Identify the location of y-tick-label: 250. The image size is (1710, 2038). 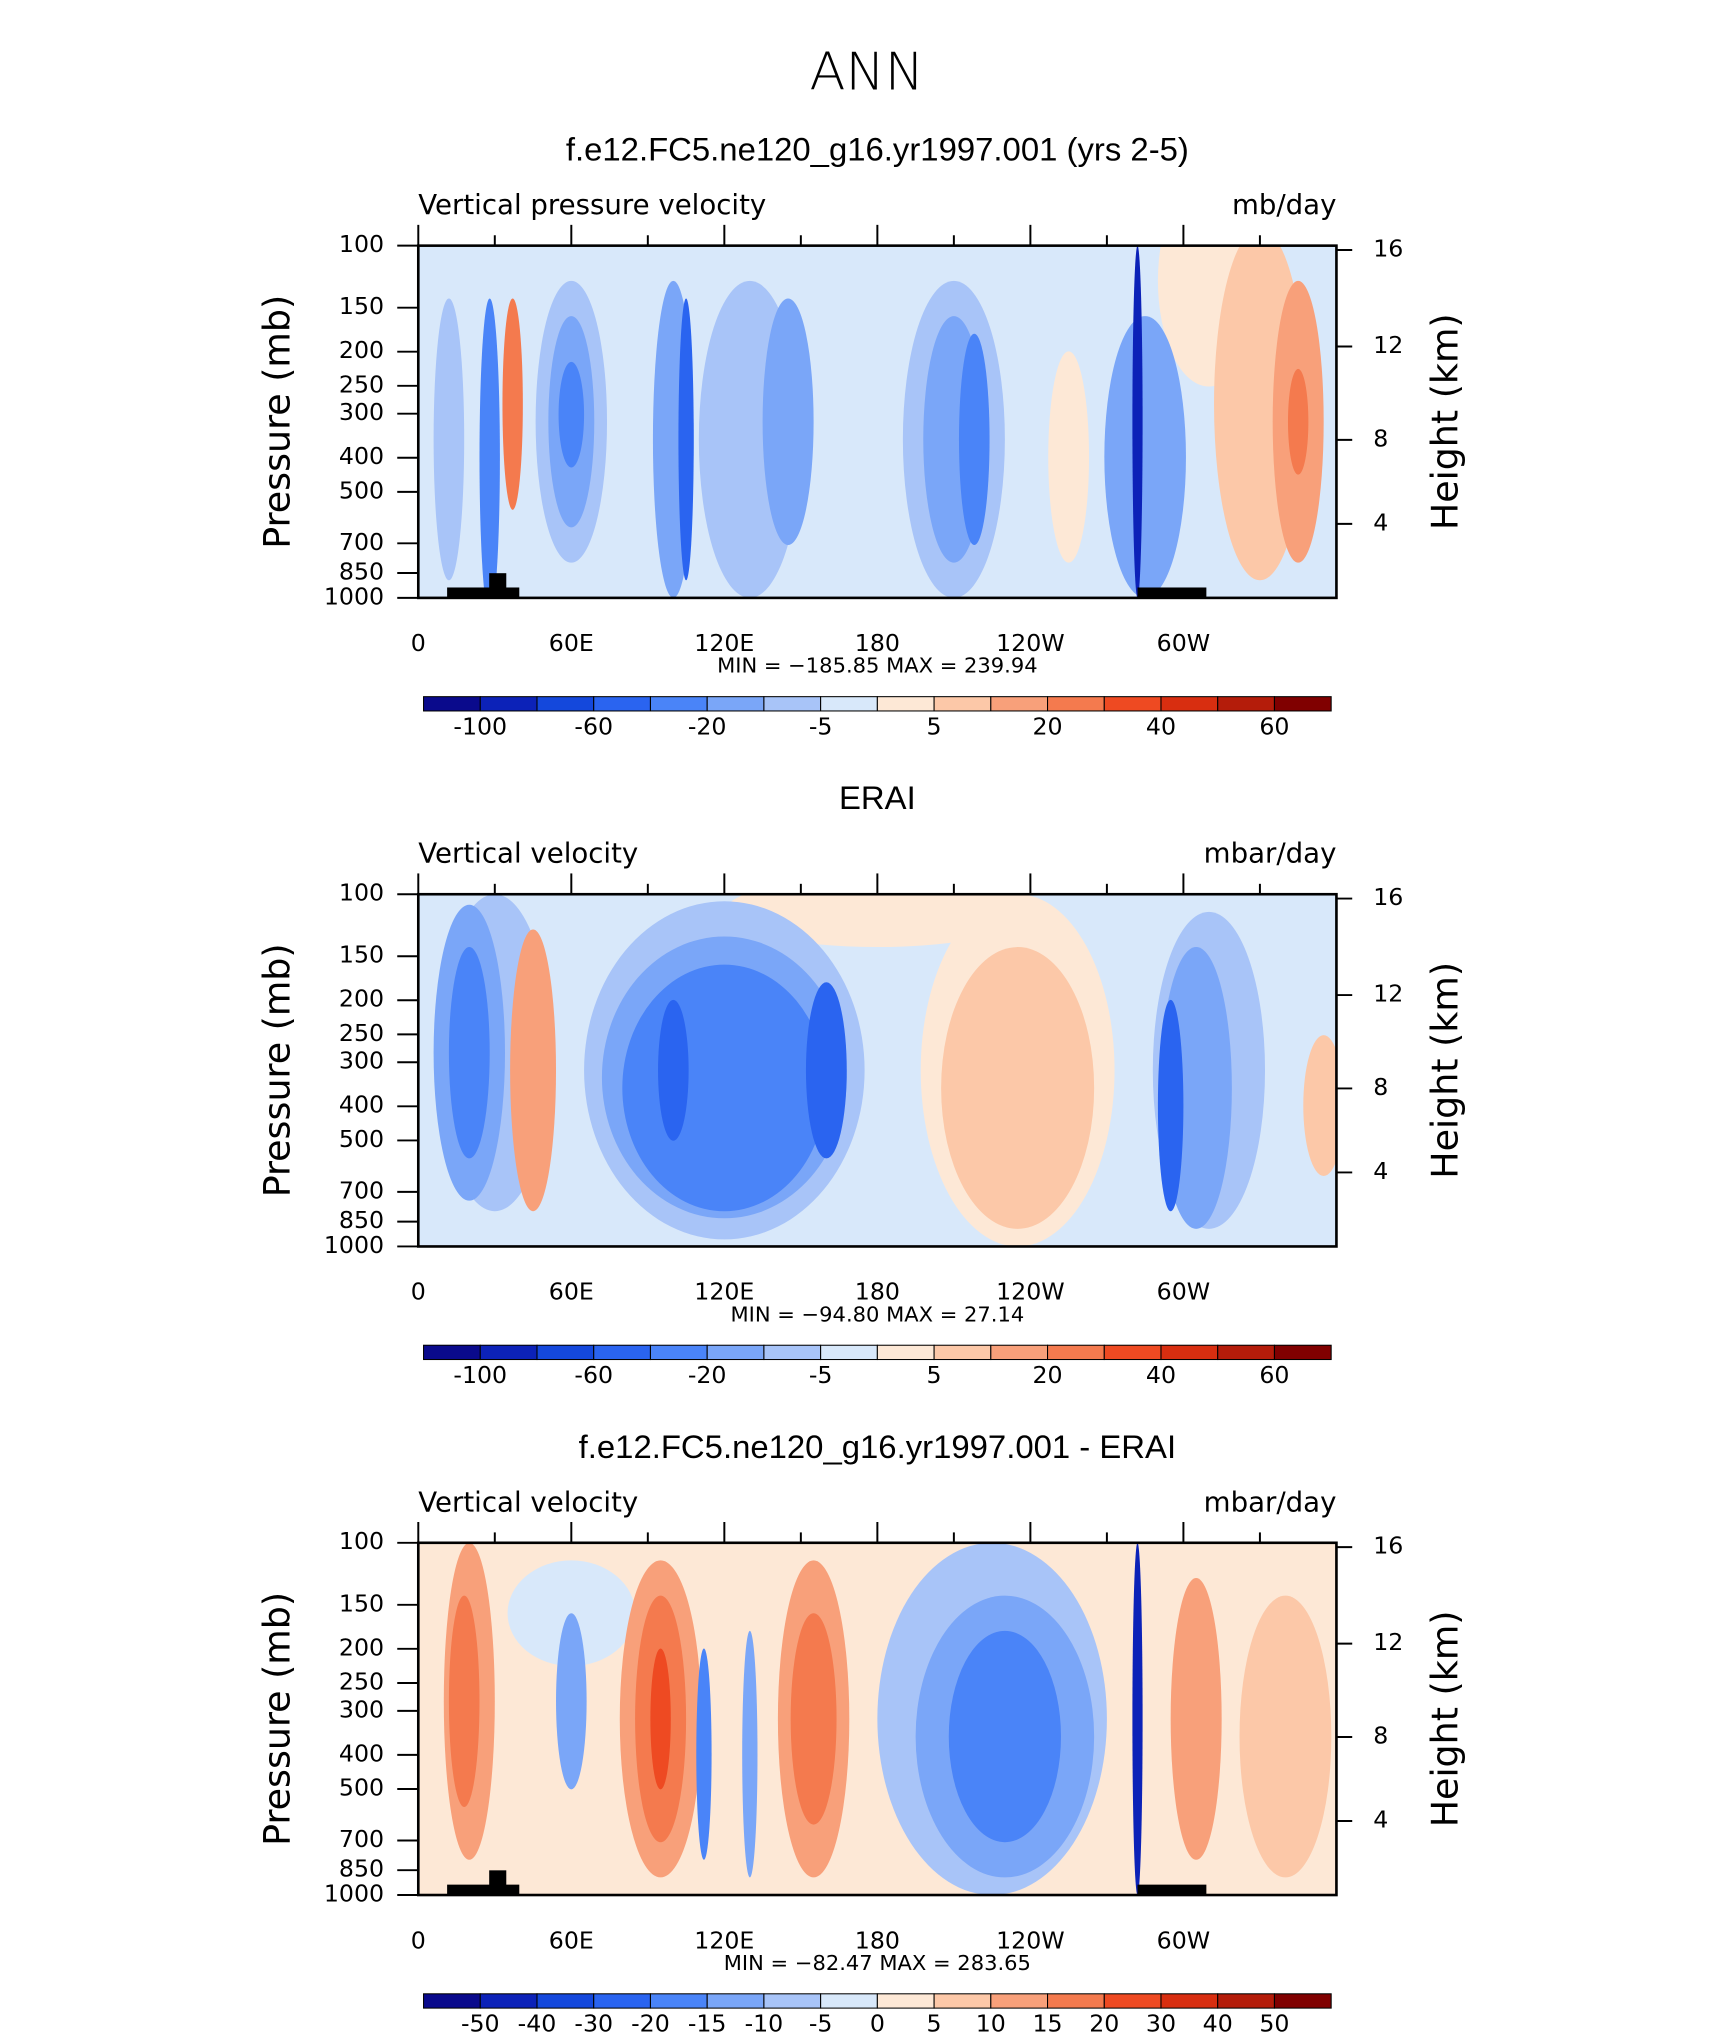
(361, 384).